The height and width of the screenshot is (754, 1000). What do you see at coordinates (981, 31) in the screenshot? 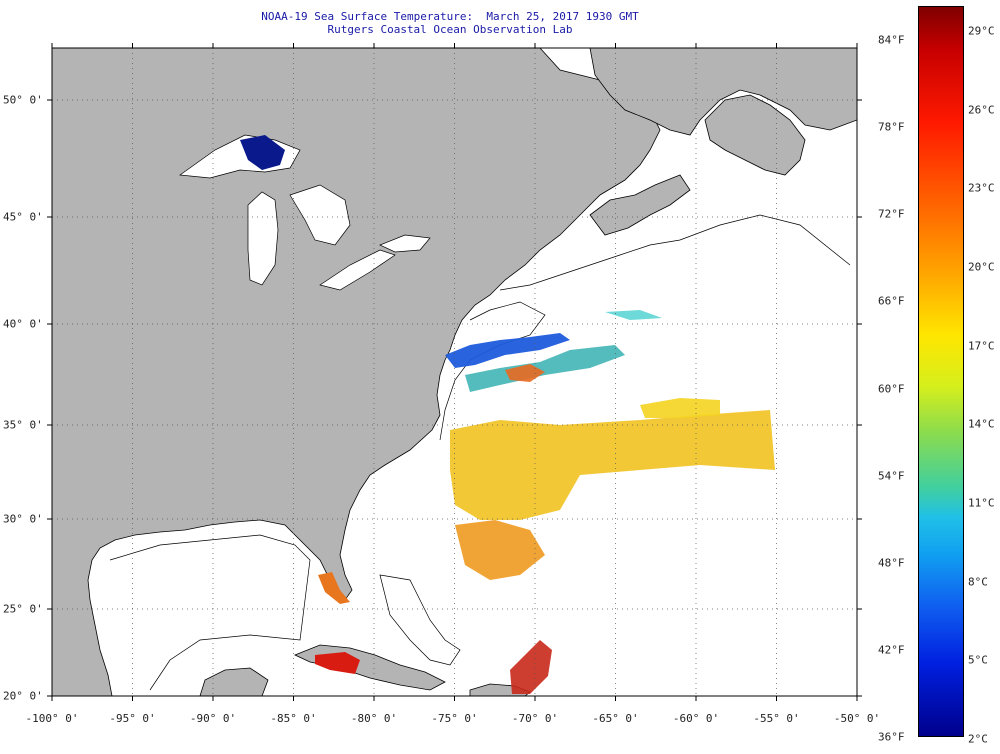
I see `colorbar-celsius-label: 29°C` at bounding box center [981, 31].